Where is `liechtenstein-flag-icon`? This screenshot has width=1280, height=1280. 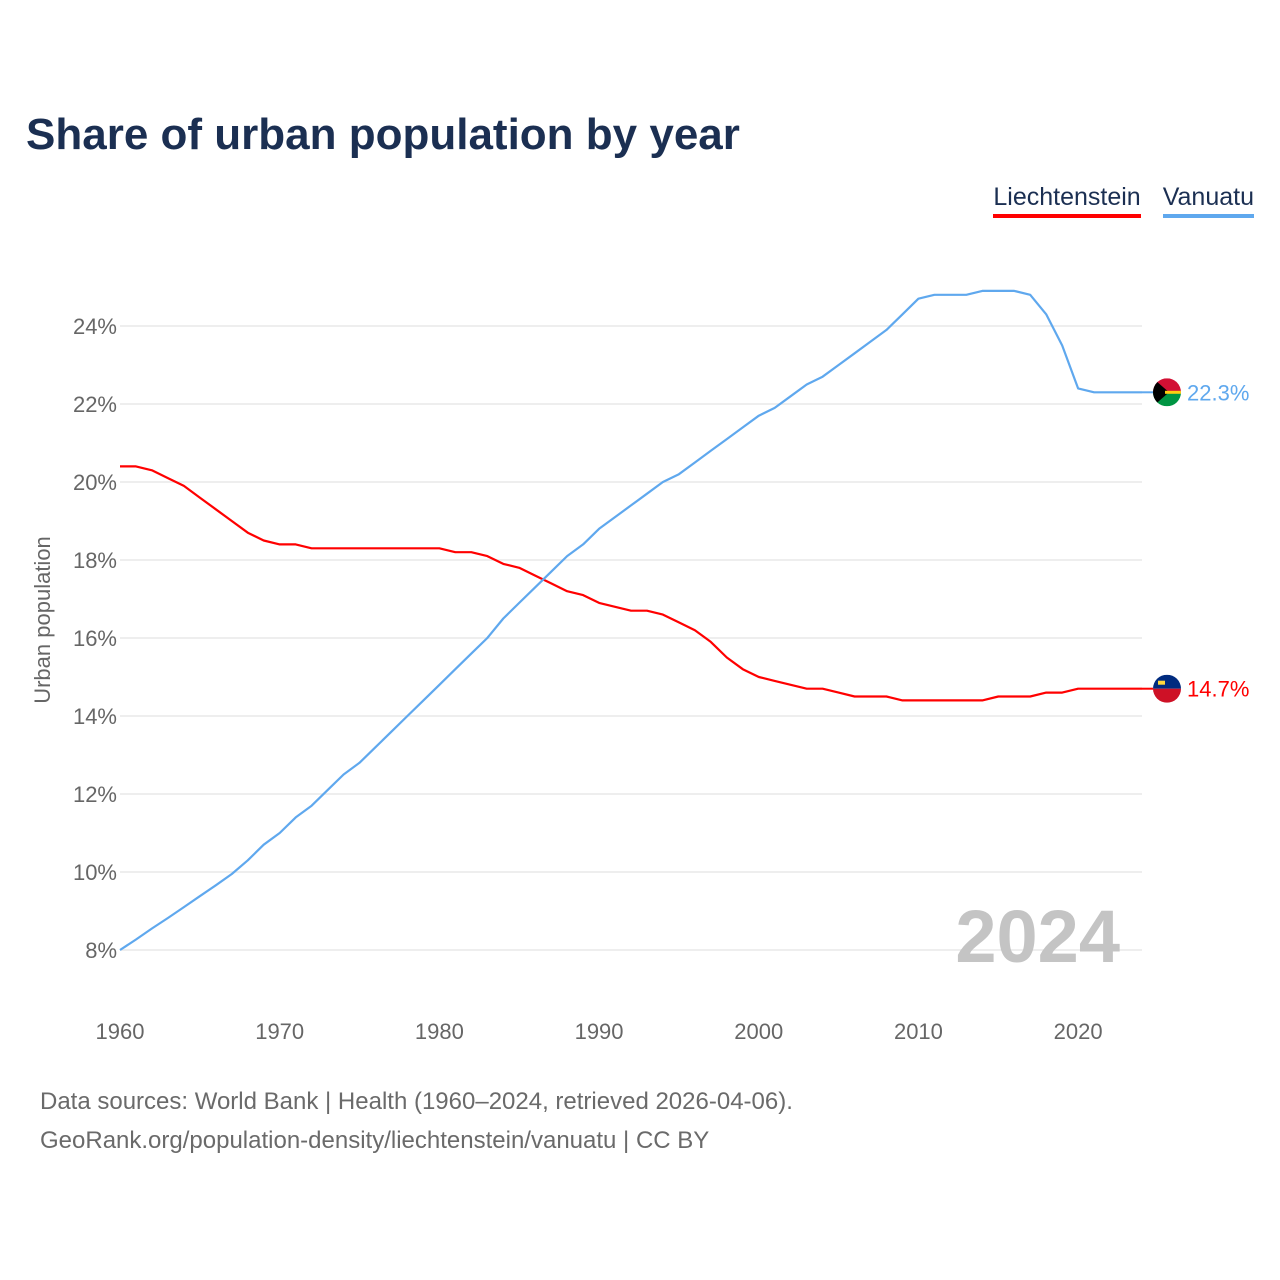 liechtenstein-flag-icon is located at coordinates (1167, 688).